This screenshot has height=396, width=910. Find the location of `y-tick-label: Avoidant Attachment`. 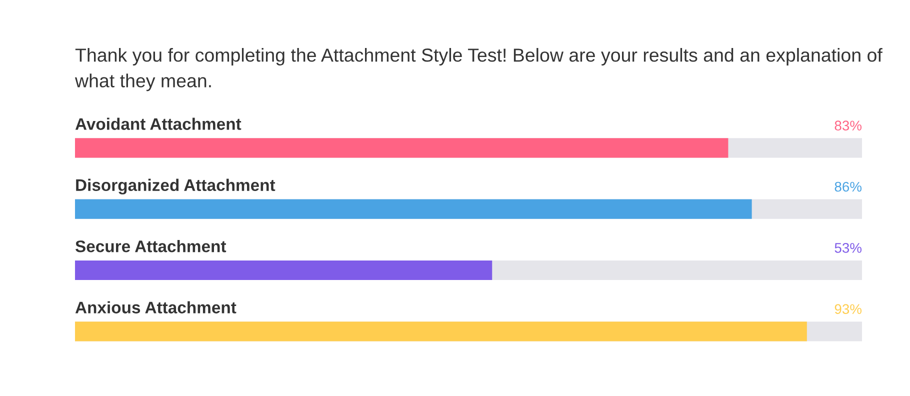

y-tick-label: Avoidant Attachment is located at coordinates (158, 124).